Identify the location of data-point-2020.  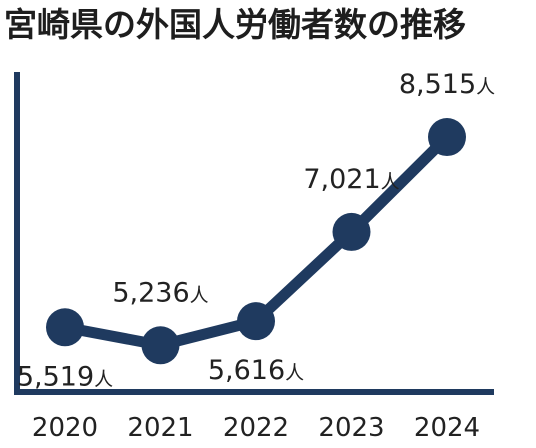
(65, 327).